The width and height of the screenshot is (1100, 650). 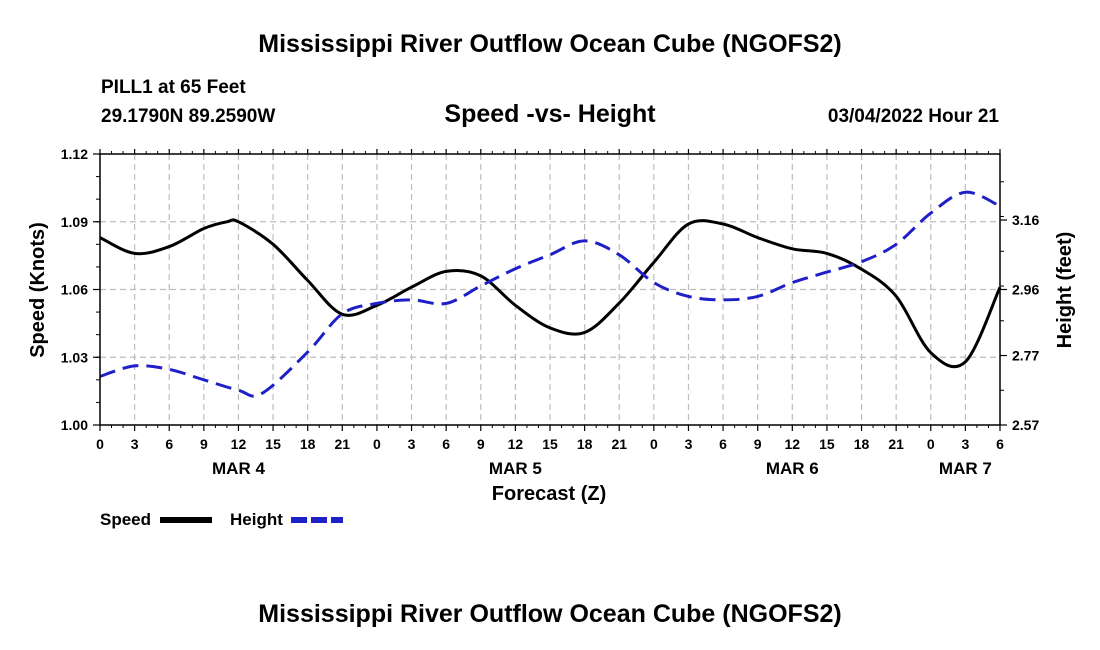 I want to click on y2-tick-label: 3.16, so click(x=1025, y=220).